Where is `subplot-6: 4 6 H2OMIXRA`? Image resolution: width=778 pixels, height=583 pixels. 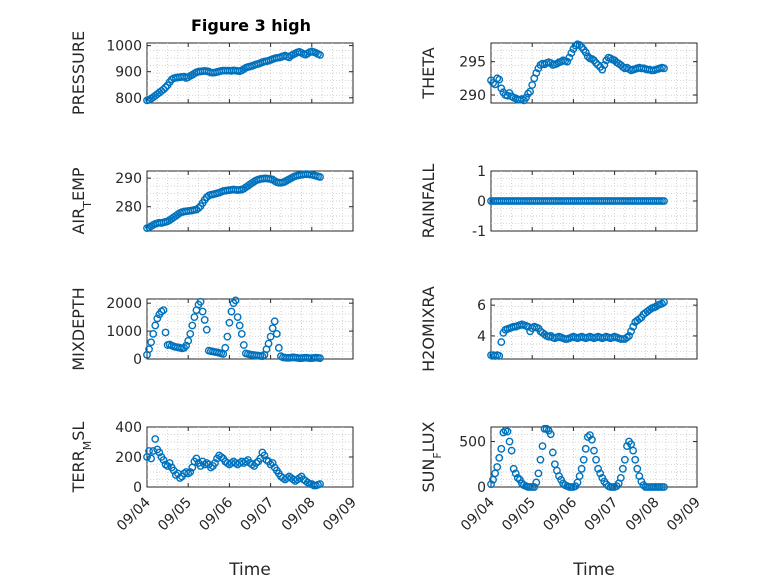
subplot-6: 4 6 H2OMIXRA is located at coordinates (558, 329).